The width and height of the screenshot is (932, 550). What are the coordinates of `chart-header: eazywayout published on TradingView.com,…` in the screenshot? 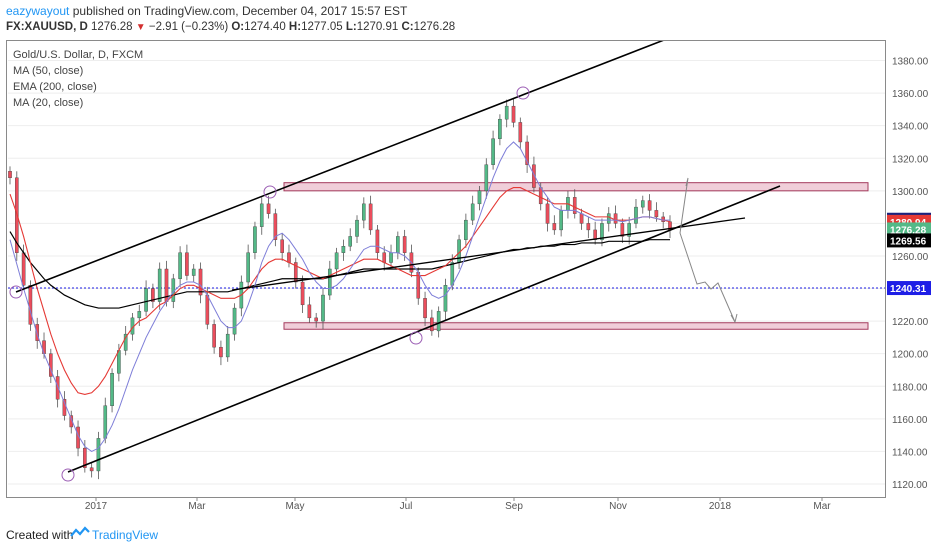 It's located at (466, 20).